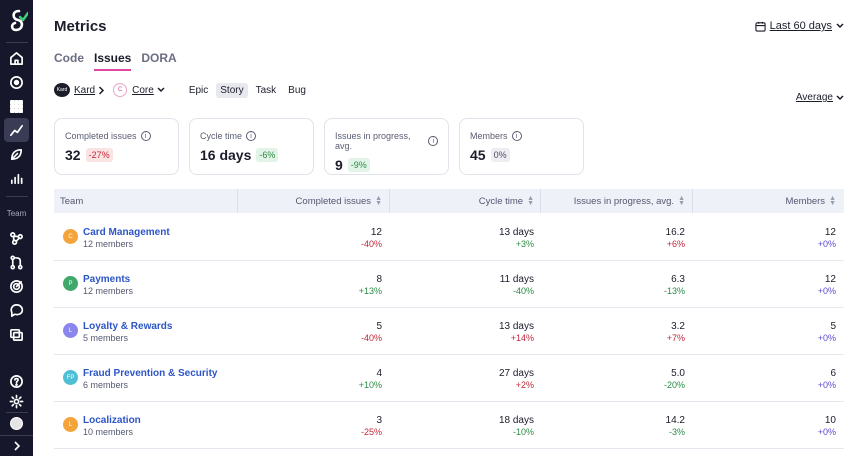  What do you see at coordinates (80, 26) in the screenshot?
I see `page-title: Metrics` at bounding box center [80, 26].